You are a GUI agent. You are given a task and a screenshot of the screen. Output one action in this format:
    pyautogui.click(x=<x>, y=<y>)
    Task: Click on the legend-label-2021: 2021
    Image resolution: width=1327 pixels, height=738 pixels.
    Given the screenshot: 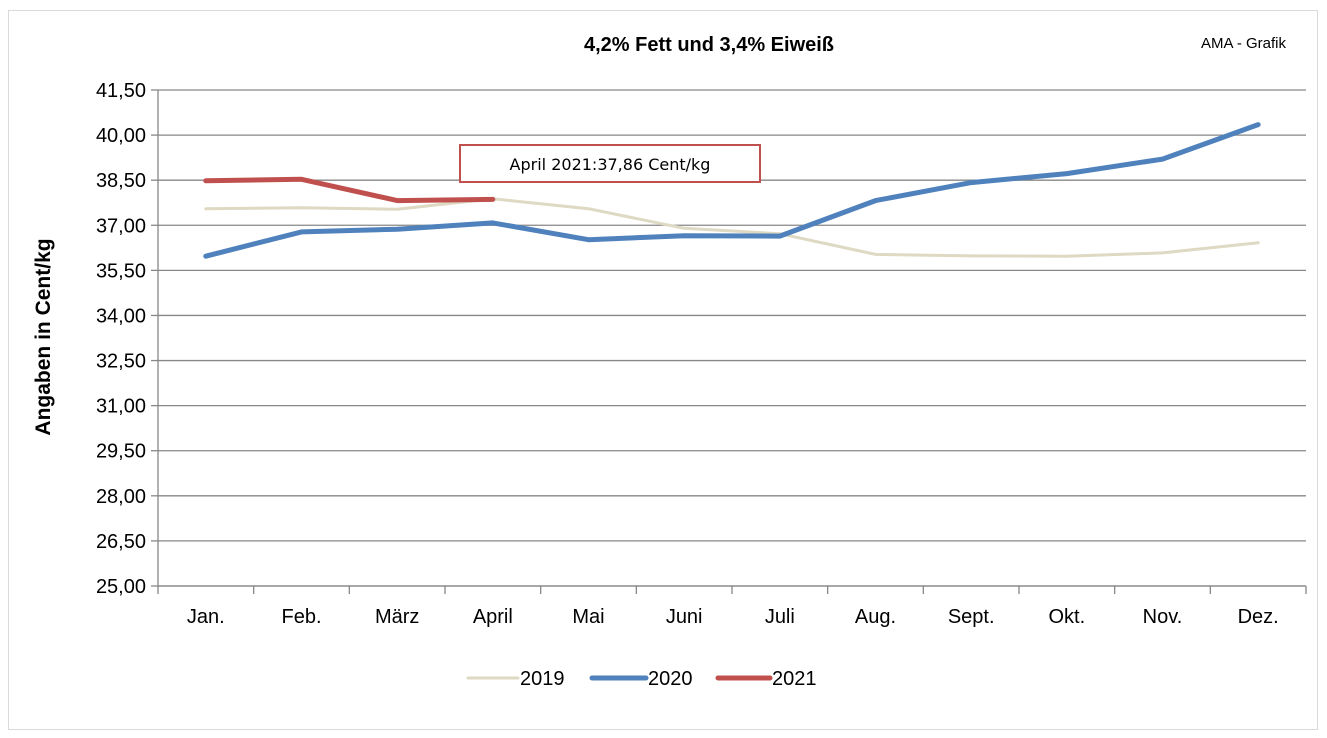 What is the action you would take?
    pyautogui.click(x=794, y=679)
    